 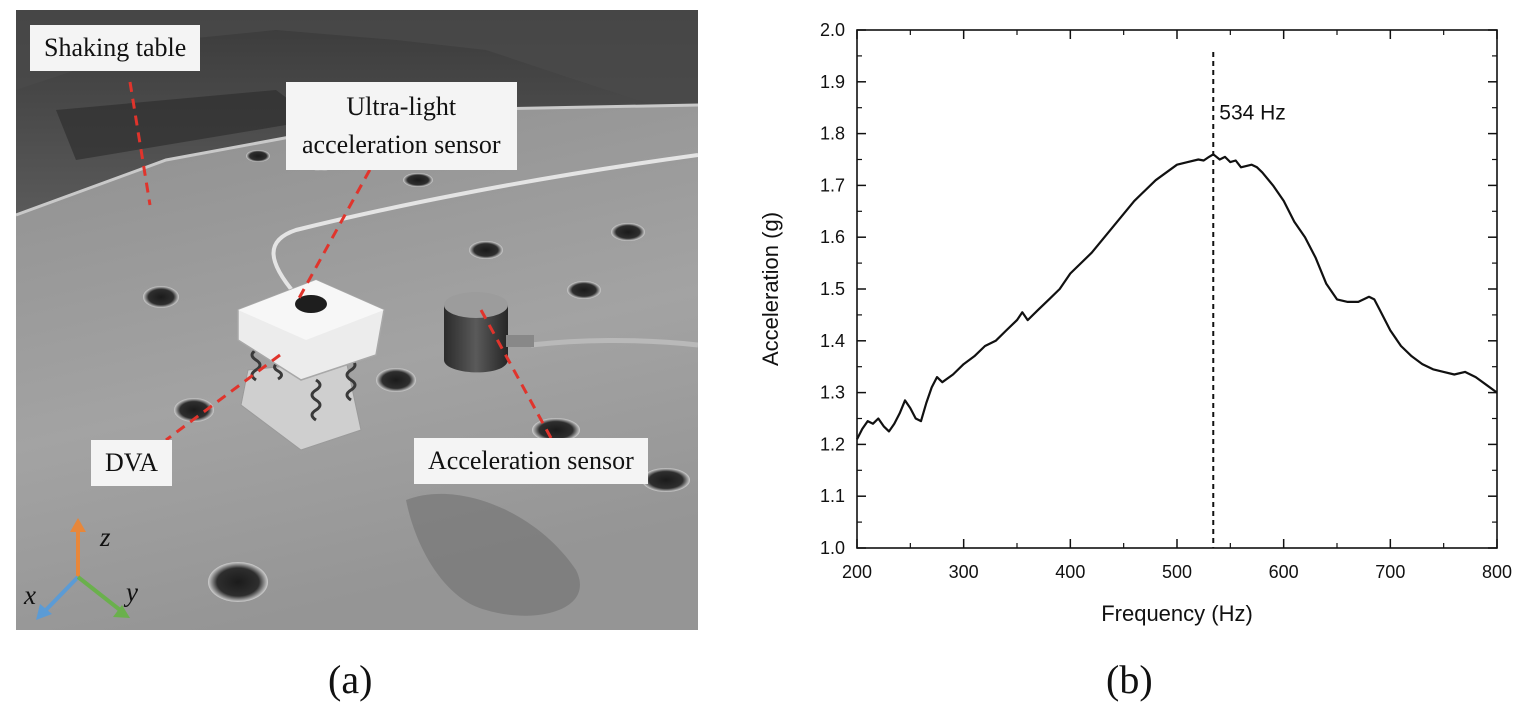 I want to click on y-tick-label: 1.6, so click(x=832, y=237).